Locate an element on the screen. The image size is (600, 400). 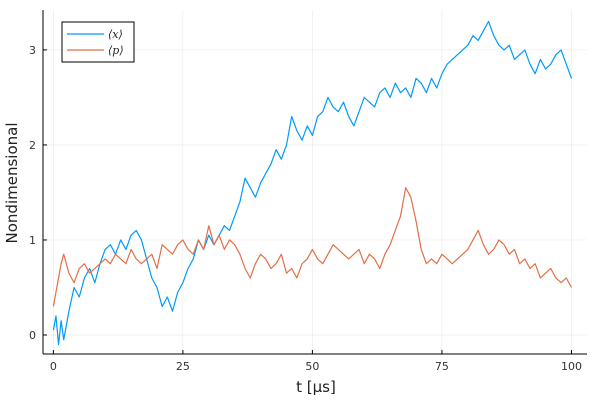
y-tick-label: 0 is located at coordinates (32, 335).